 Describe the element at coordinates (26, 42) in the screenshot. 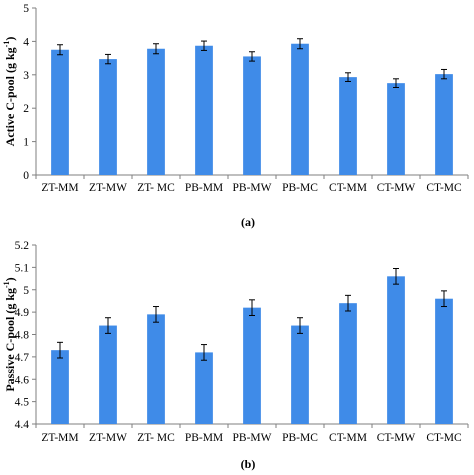

I see `y-tick-label: 4` at that location.